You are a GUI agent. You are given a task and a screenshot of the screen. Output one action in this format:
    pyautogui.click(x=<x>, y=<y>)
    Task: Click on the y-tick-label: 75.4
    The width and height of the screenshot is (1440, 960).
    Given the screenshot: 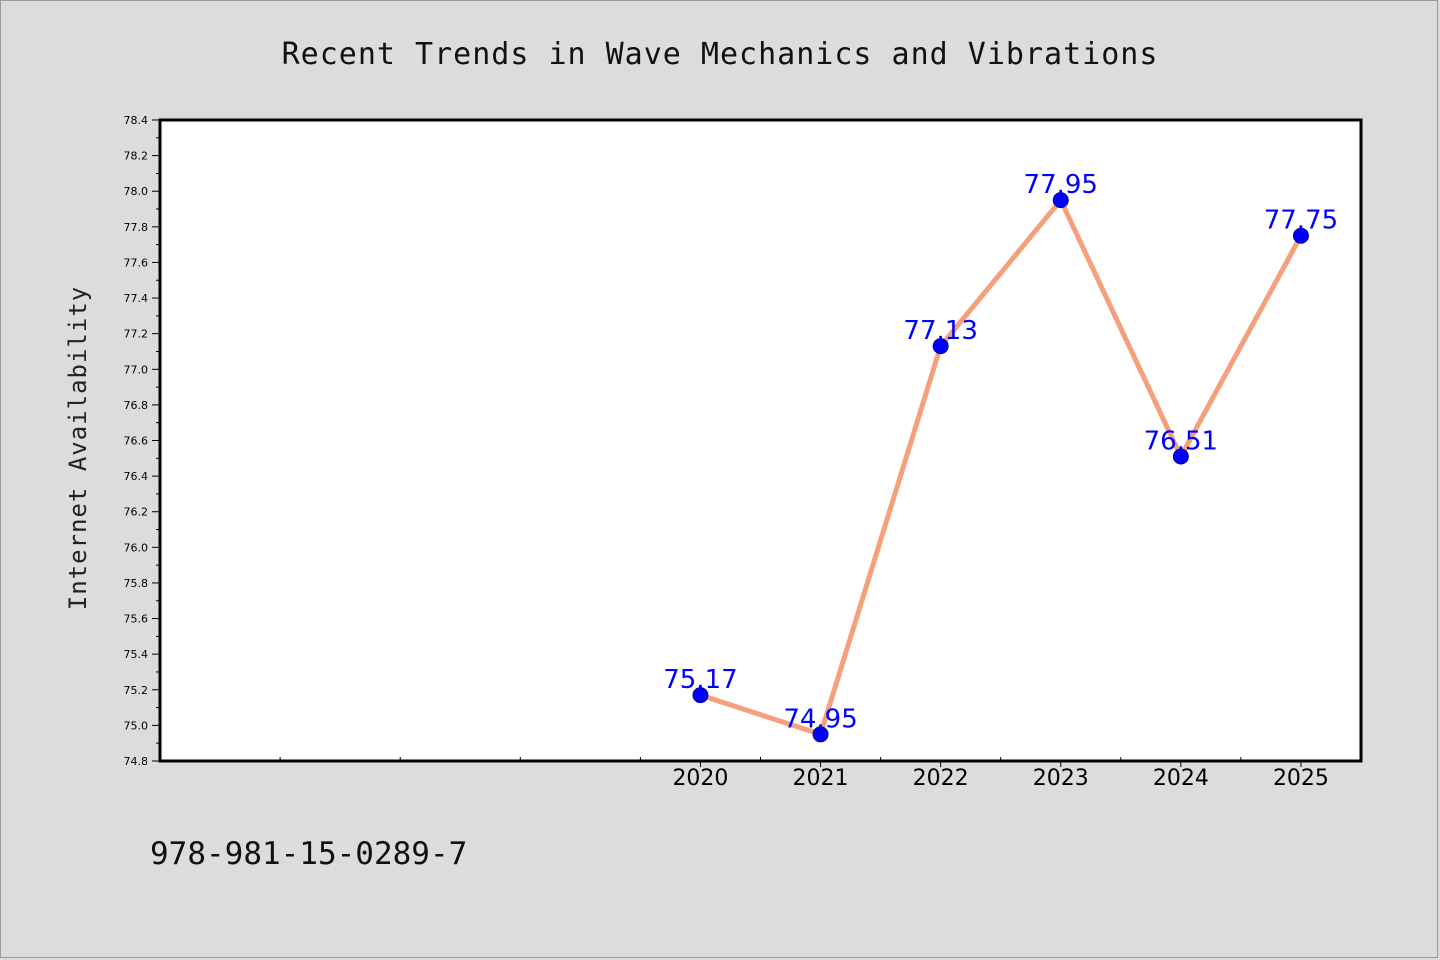 What is the action you would take?
    pyautogui.click(x=136, y=654)
    